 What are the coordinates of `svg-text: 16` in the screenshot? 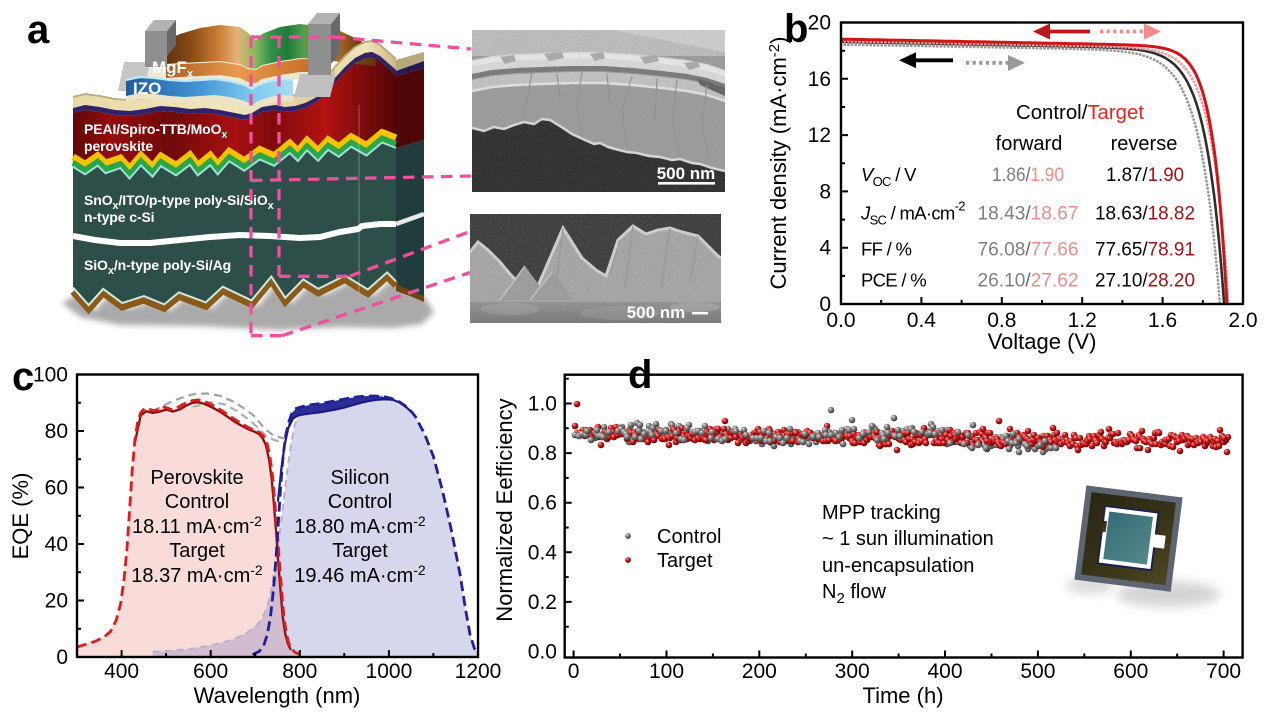 It's located at (819, 79).